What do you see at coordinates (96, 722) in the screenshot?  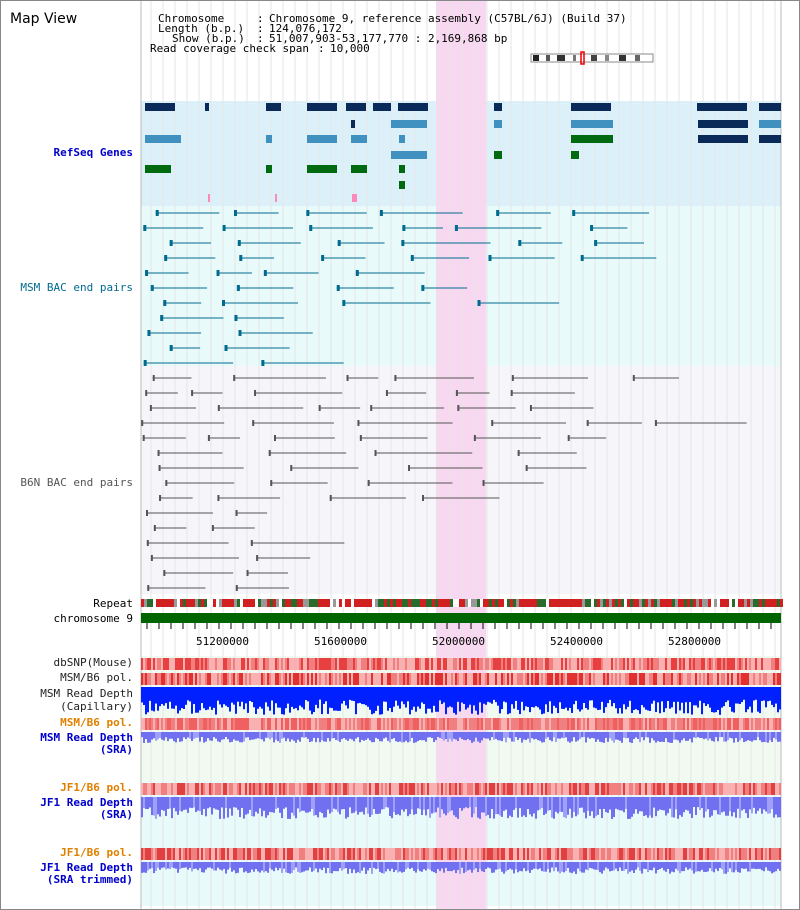 I see `track-label-msm-b6-pol-2: MSM/B6 pol.` at bounding box center [96, 722].